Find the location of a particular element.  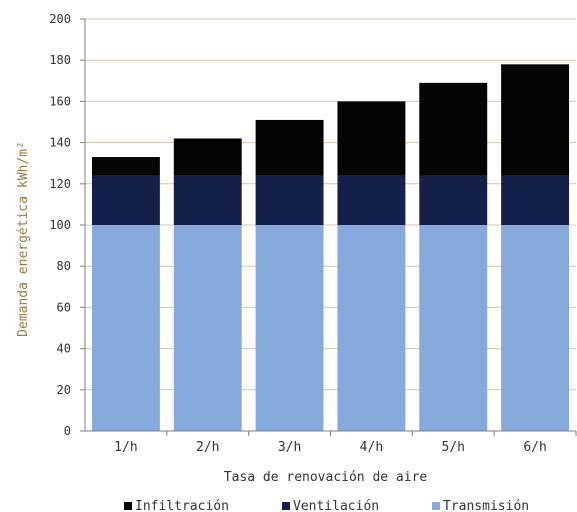

legend-label: Infiltración is located at coordinates (182, 505).